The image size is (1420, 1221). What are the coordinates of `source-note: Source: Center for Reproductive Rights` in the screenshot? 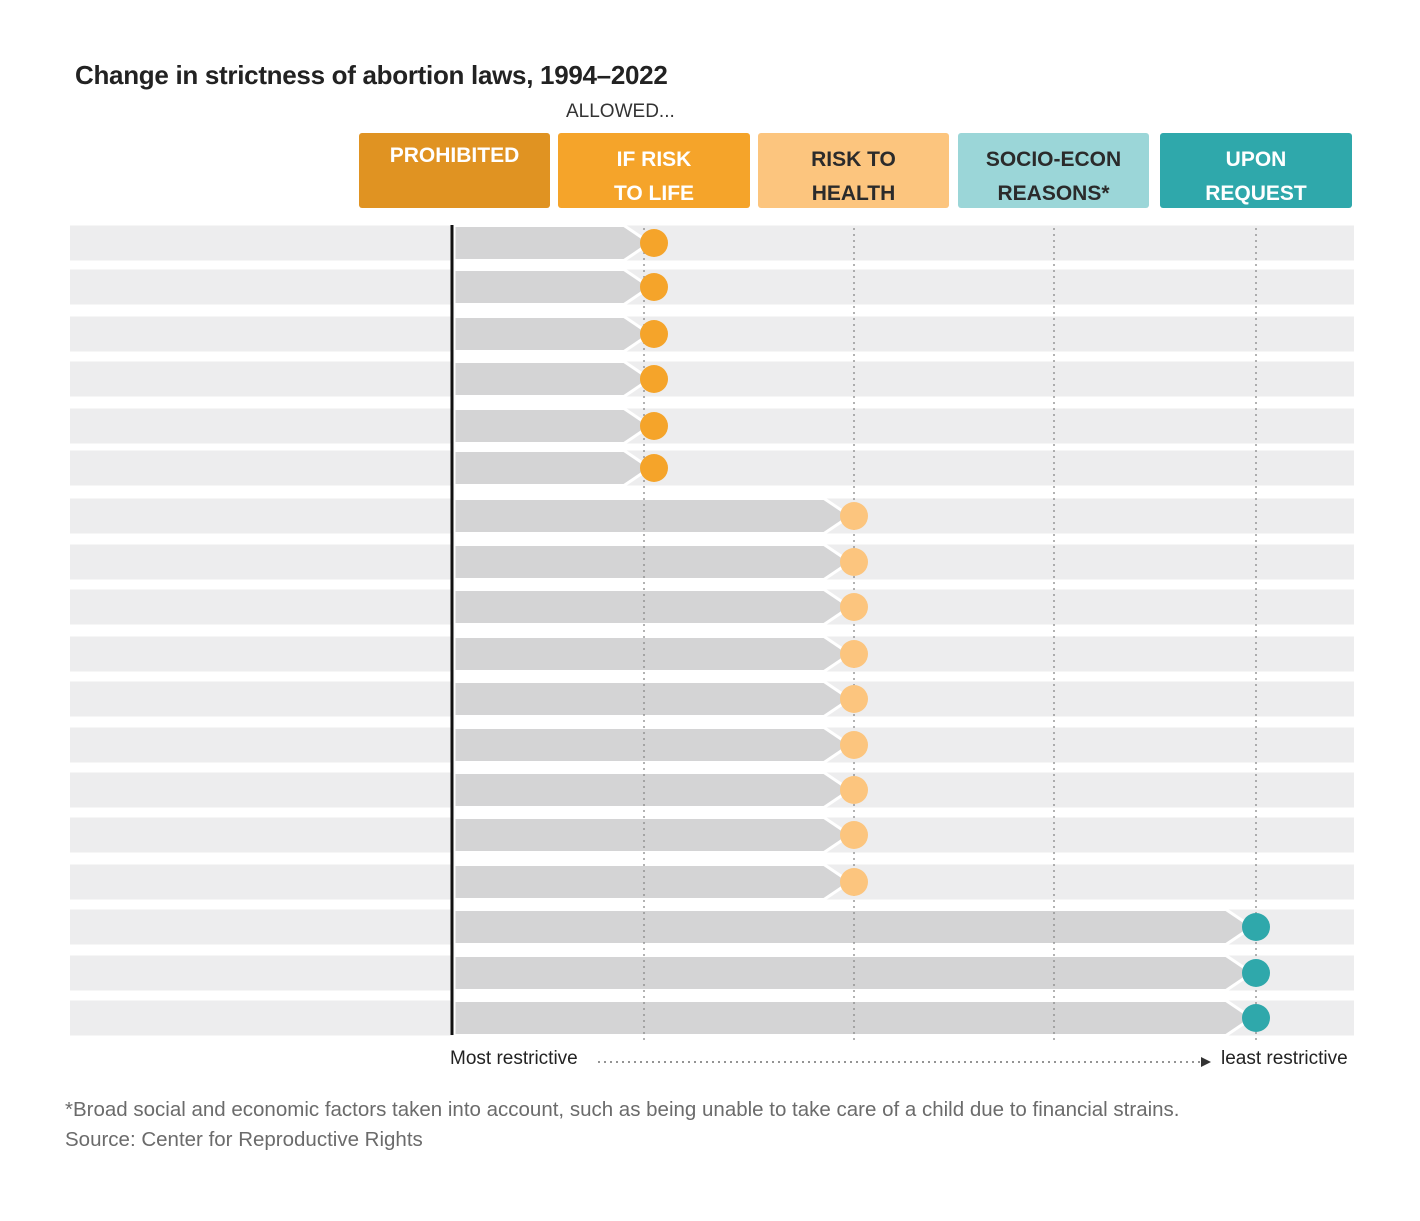 It's located at (244, 1139).